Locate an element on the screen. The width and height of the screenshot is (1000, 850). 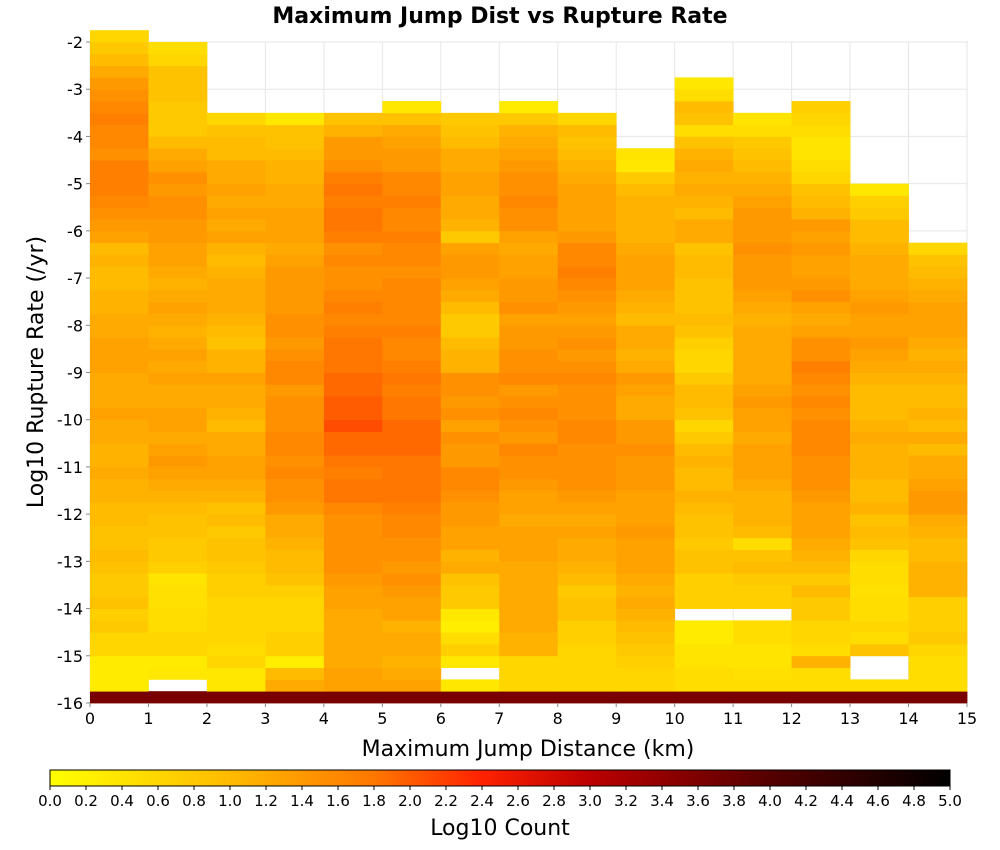
colorbar-tick-label: 0.0 is located at coordinates (50, 801).